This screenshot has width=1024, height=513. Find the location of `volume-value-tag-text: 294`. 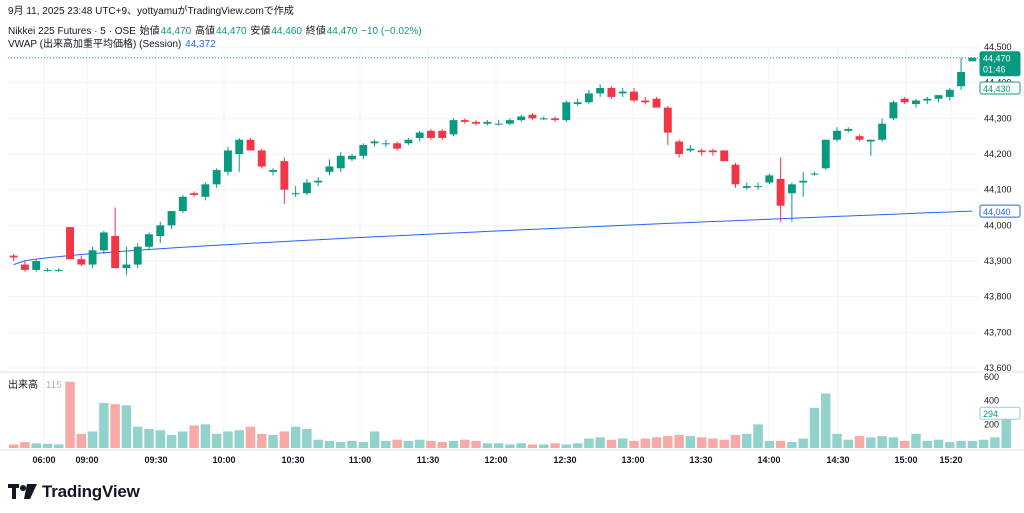

volume-value-tag-text: 294 is located at coordinates (990, 414).